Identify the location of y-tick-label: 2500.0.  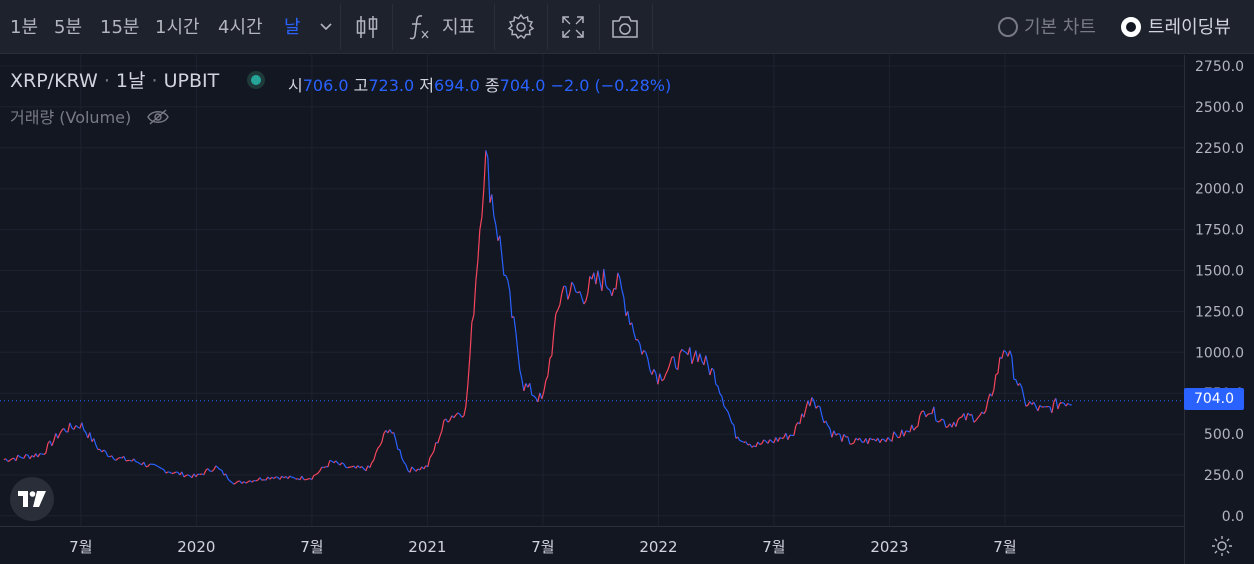
(1219, 108).